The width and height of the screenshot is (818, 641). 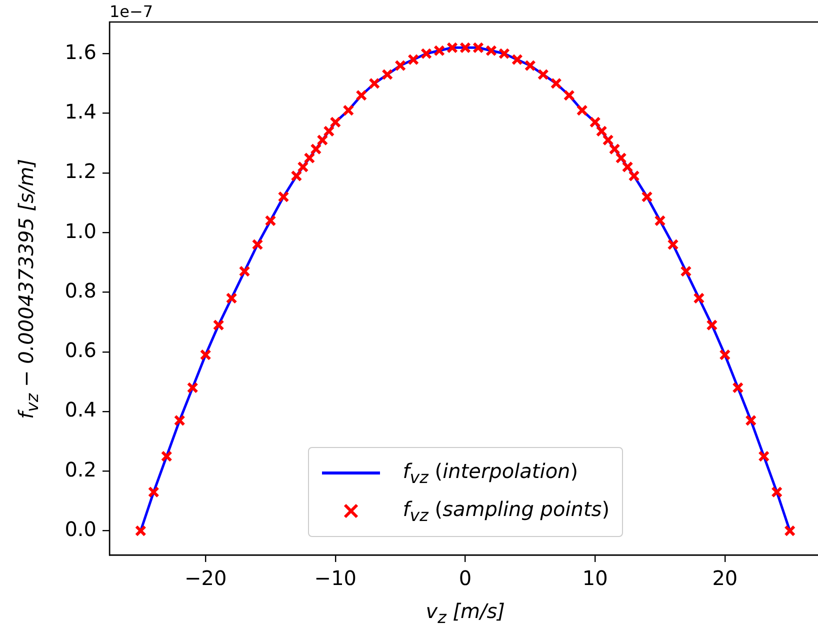 I want to click on y-tick-label: 0.4, so click(x=80, y=410).